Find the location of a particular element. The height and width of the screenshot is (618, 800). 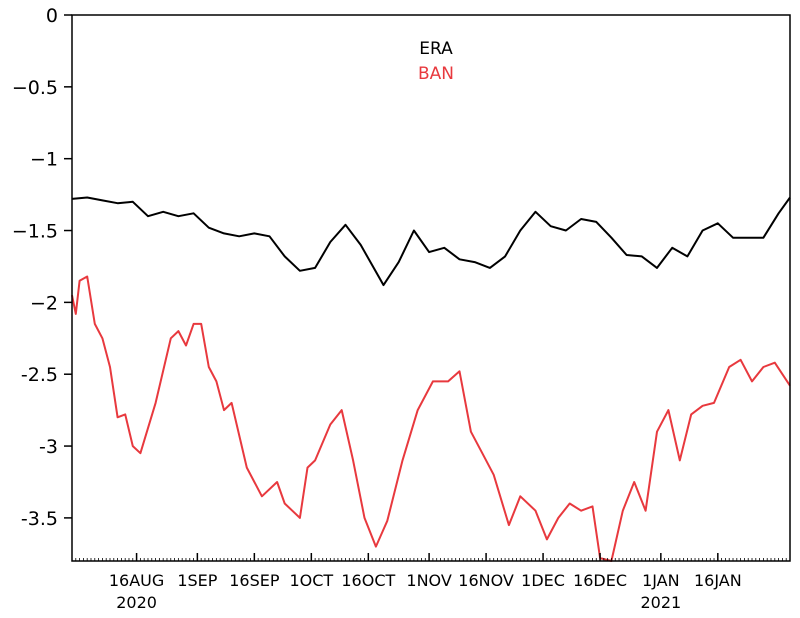

y-tick-label: −0.5 is located at coordinates (35, 88).